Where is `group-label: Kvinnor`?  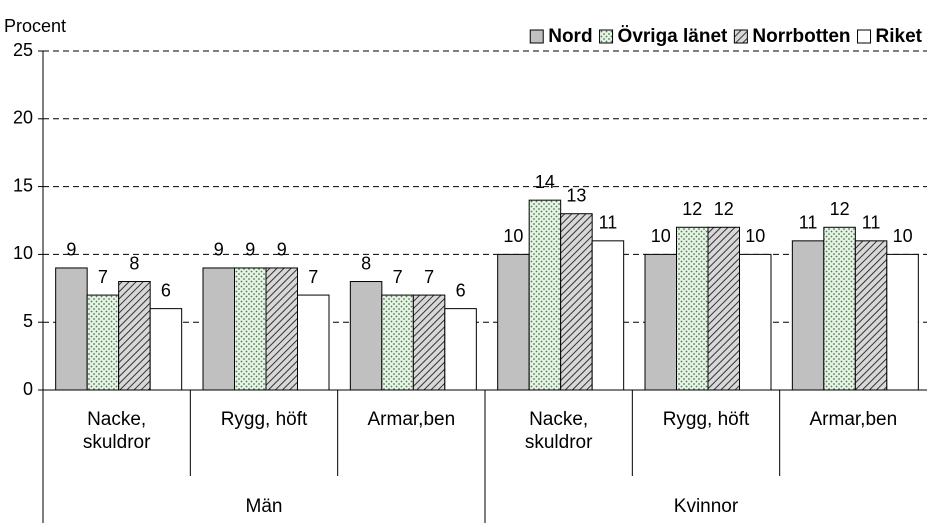
group-label: Kvinnor is located at coordinates (706, 506).